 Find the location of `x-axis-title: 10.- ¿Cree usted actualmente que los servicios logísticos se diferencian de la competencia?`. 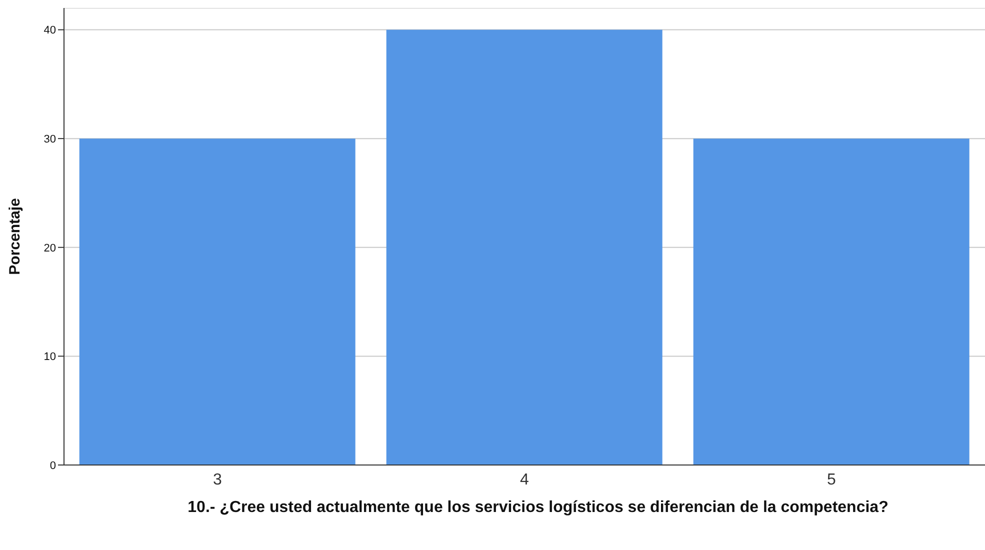

x-axis-title: 10.- ¿Cree usted actualmente que los servicios logísticos se diferencian de la competencia? is located at coordinates (538, 508).